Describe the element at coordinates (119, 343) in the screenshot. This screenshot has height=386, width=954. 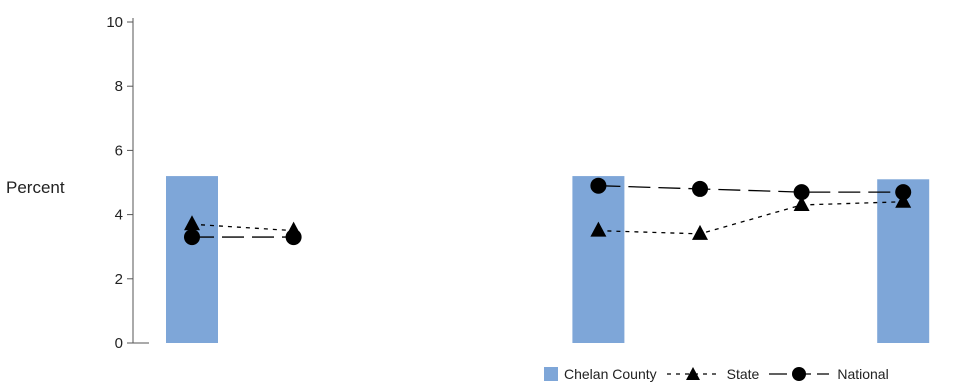
I see `y-tick-label: 0` at that location.